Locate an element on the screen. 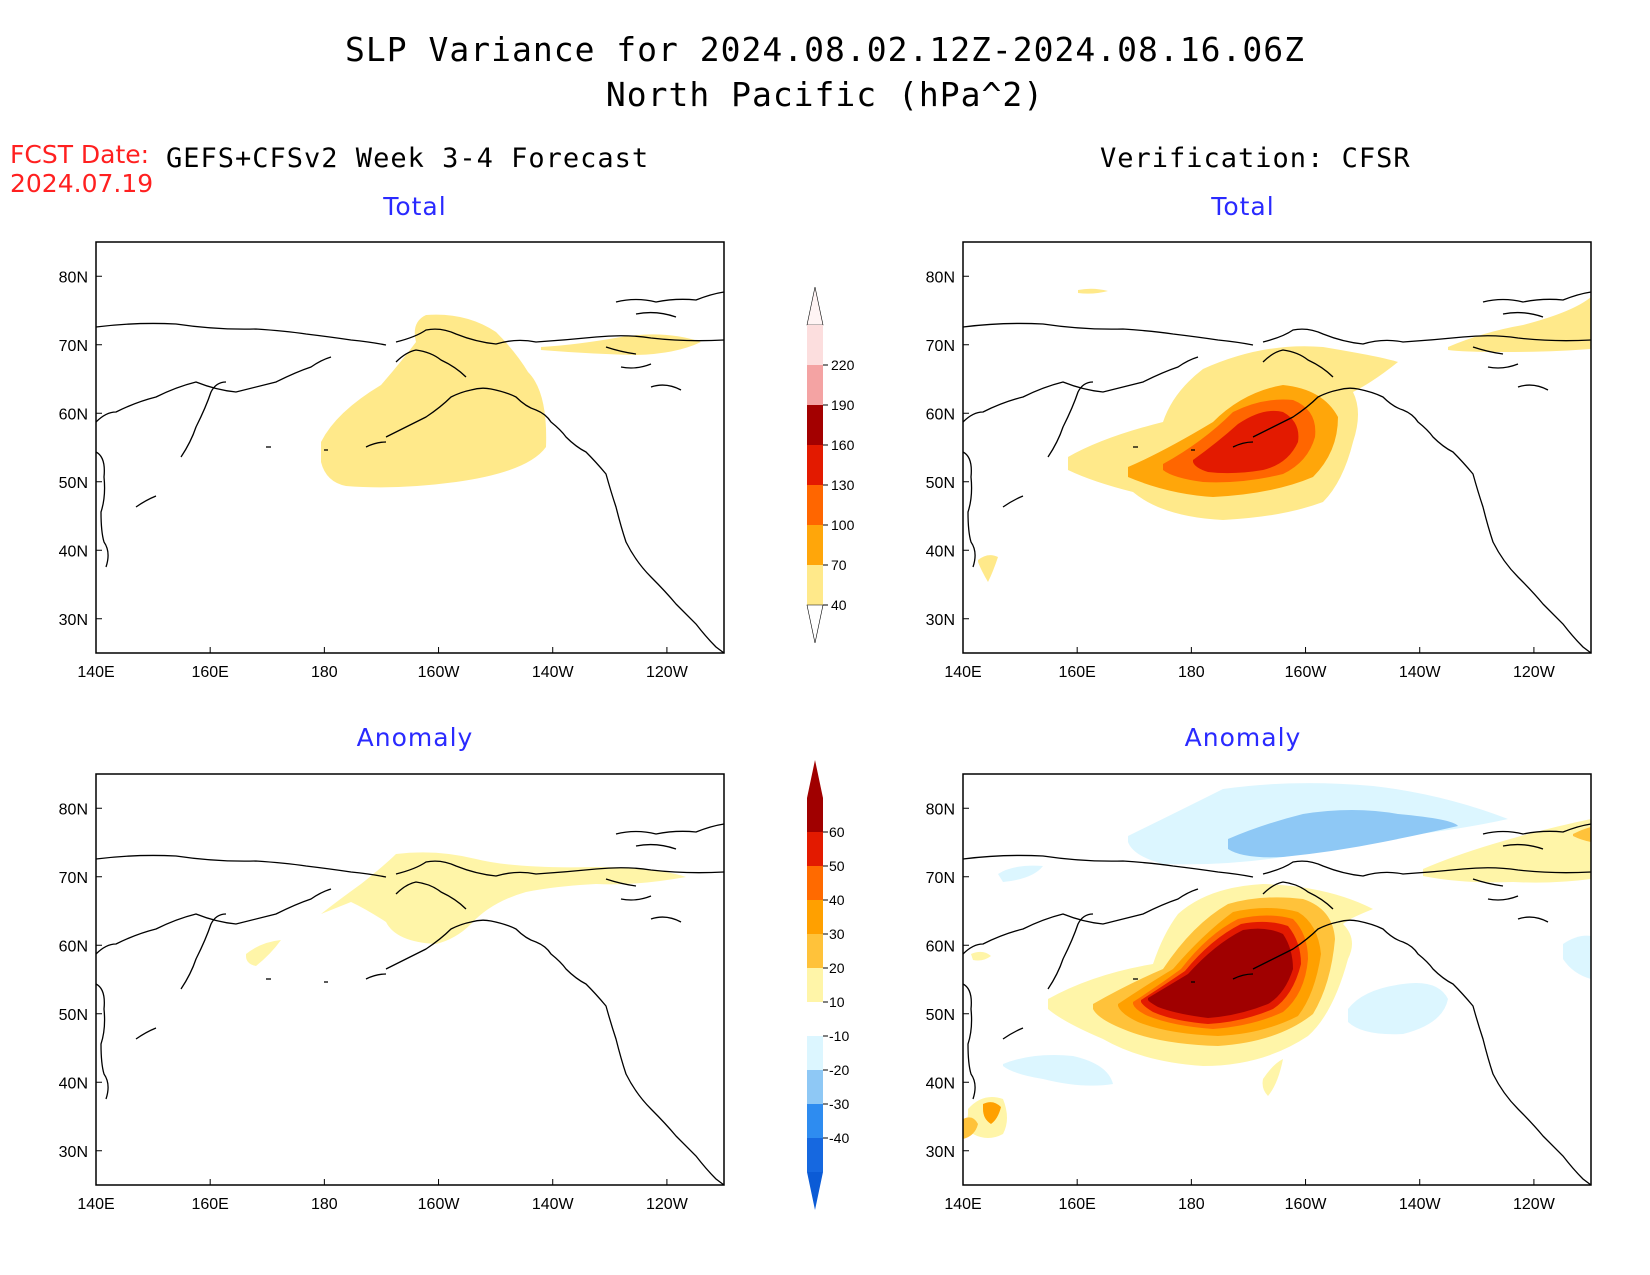 The image size is (1650, 1275). colorbar-total-svg: 40 70 100 130 160 190 220 is located at coordinates (830, 465).